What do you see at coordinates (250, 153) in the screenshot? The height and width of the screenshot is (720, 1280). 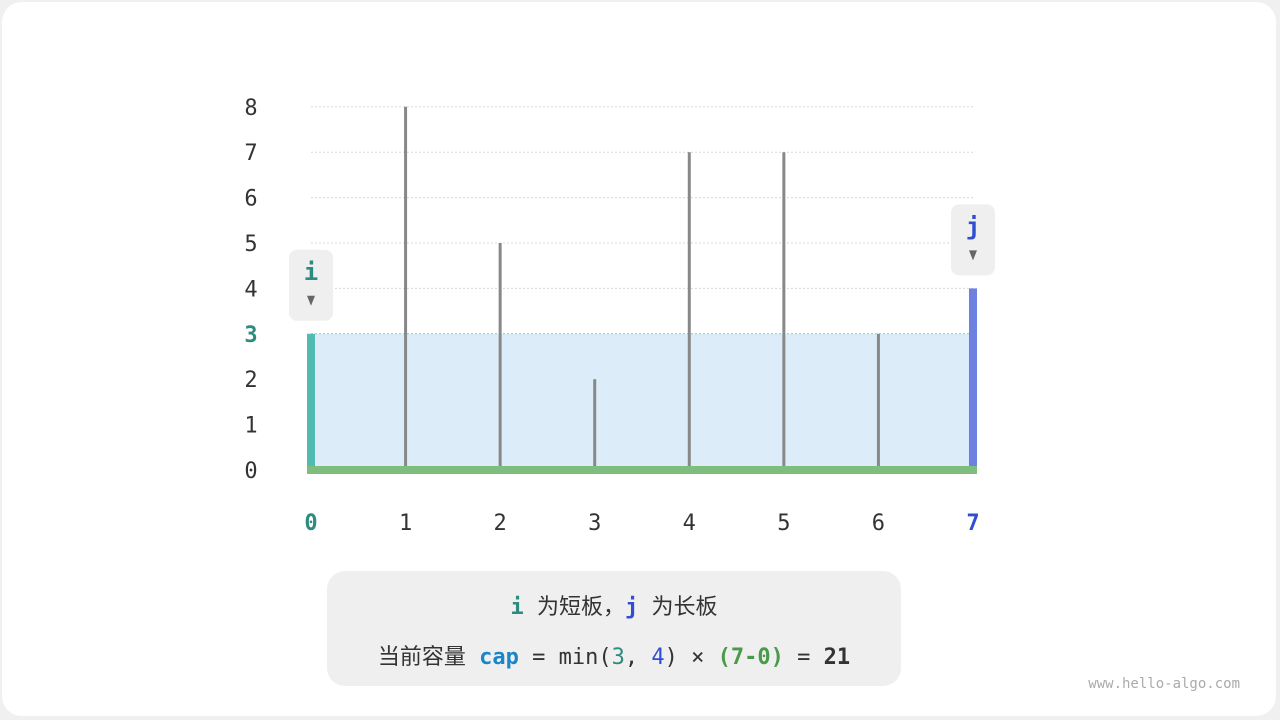 I see `y-tick-label: 7` at bounding box center [250, 153].